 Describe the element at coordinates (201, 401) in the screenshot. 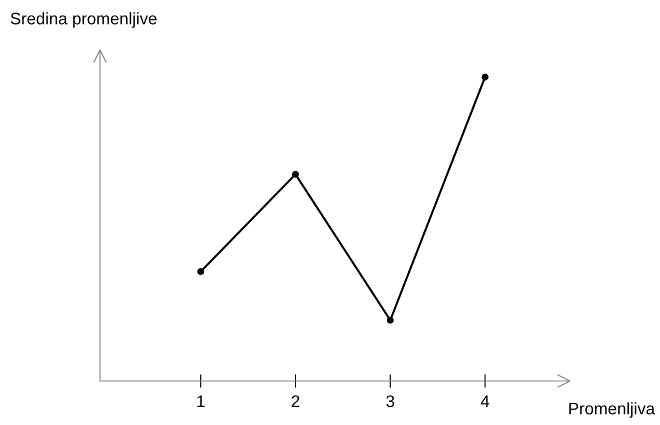

I see `x-tick-label: 1` at that location.